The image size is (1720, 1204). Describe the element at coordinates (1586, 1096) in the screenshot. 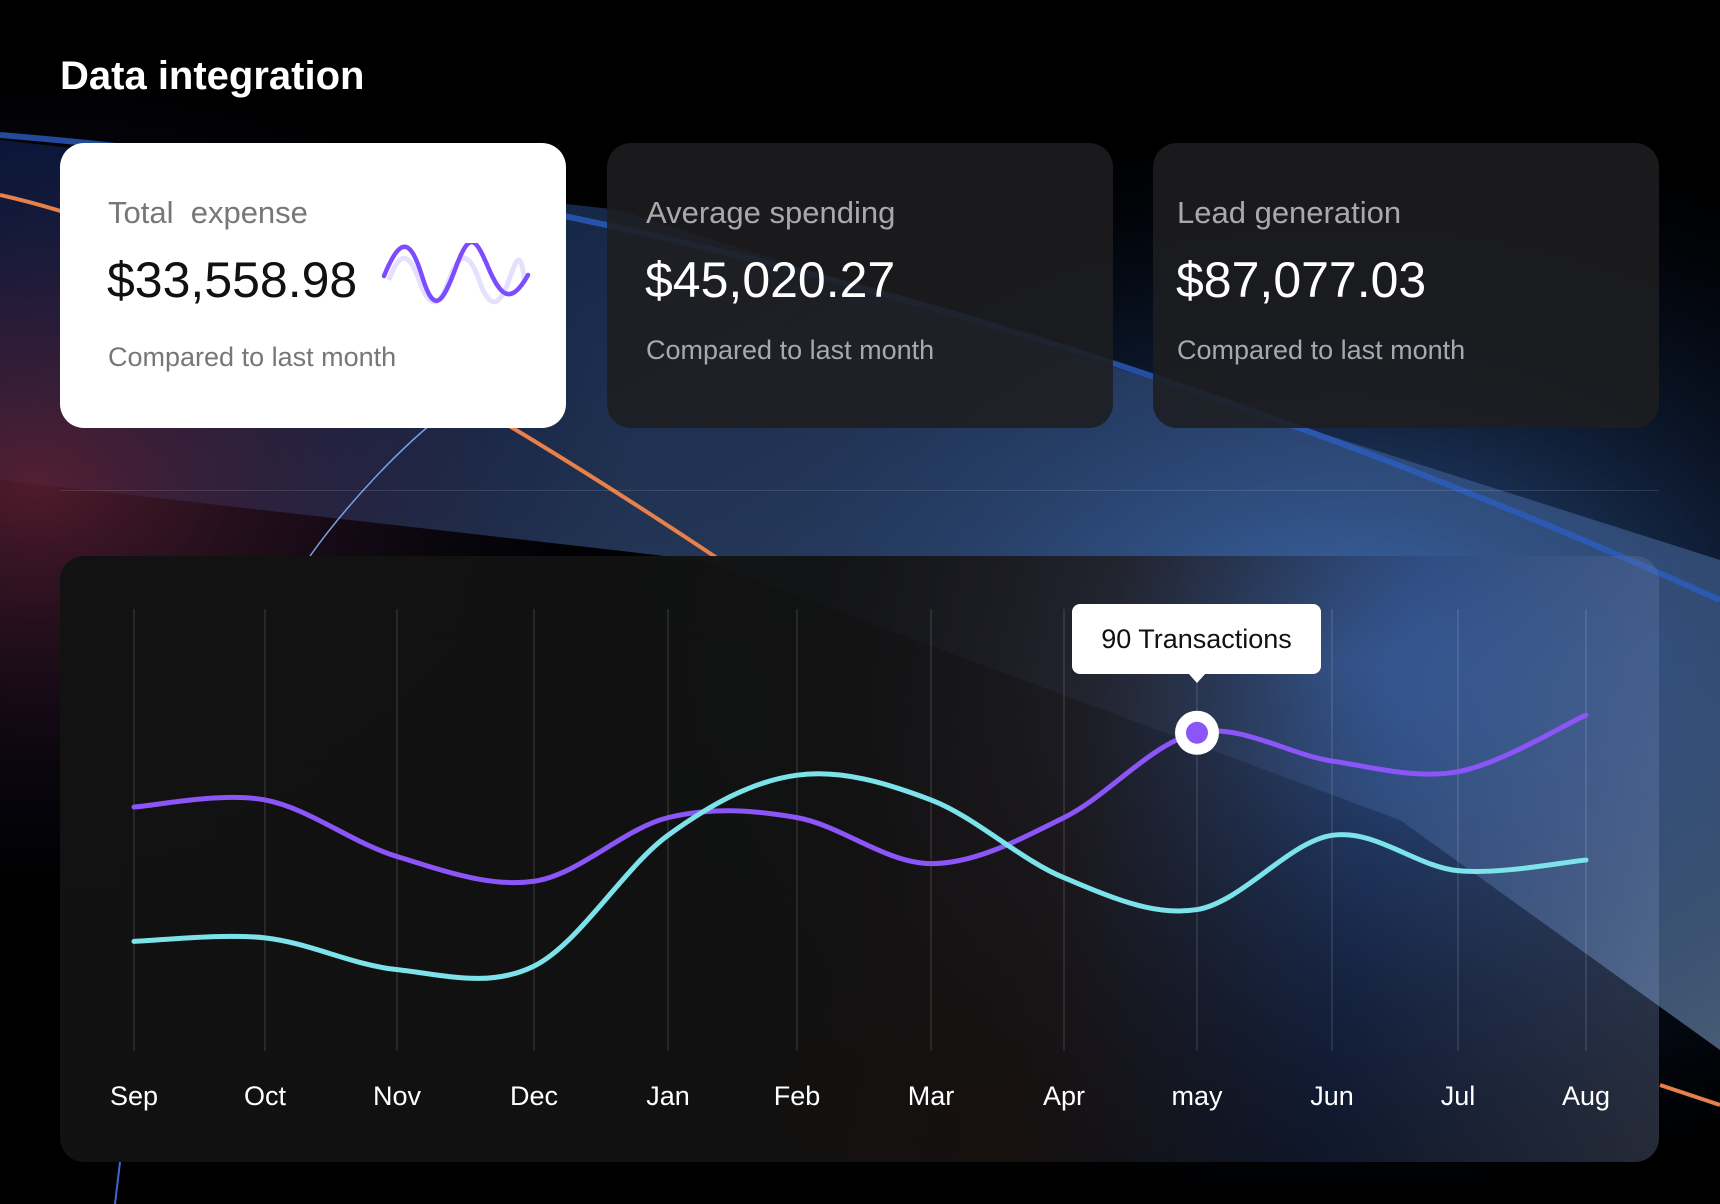

I see `x-tick-label: Aug` at that location.